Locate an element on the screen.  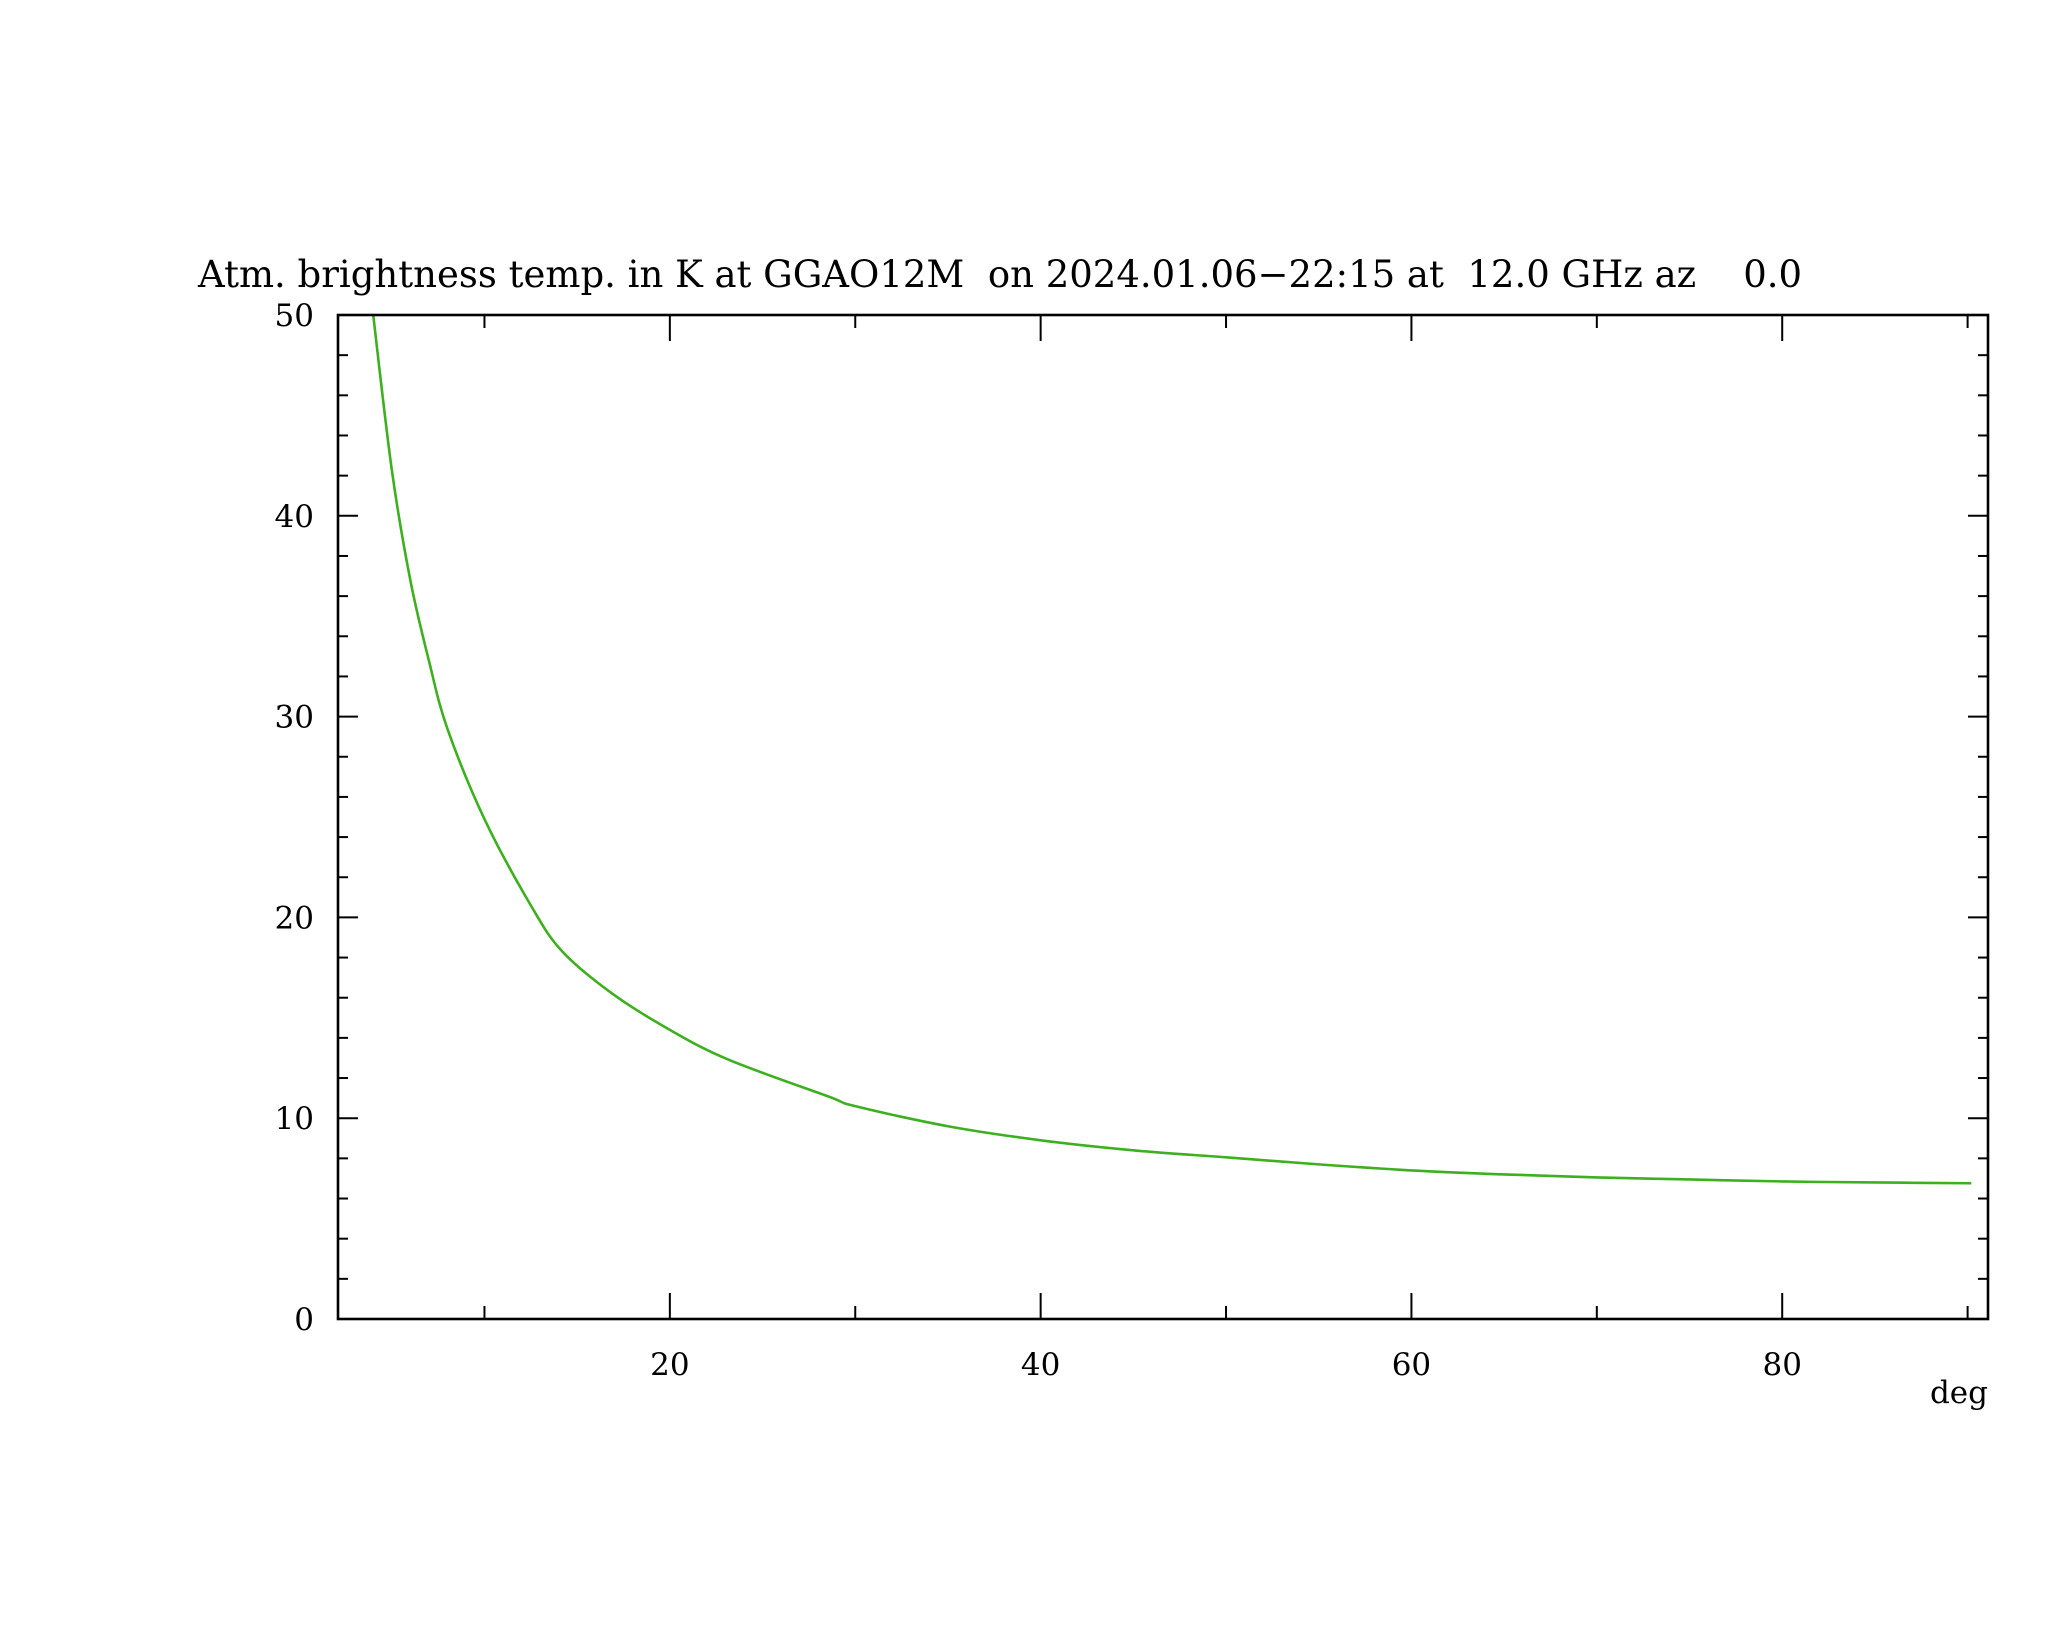
x-tick-label: 80 is located at coordinates (1781, 1365).